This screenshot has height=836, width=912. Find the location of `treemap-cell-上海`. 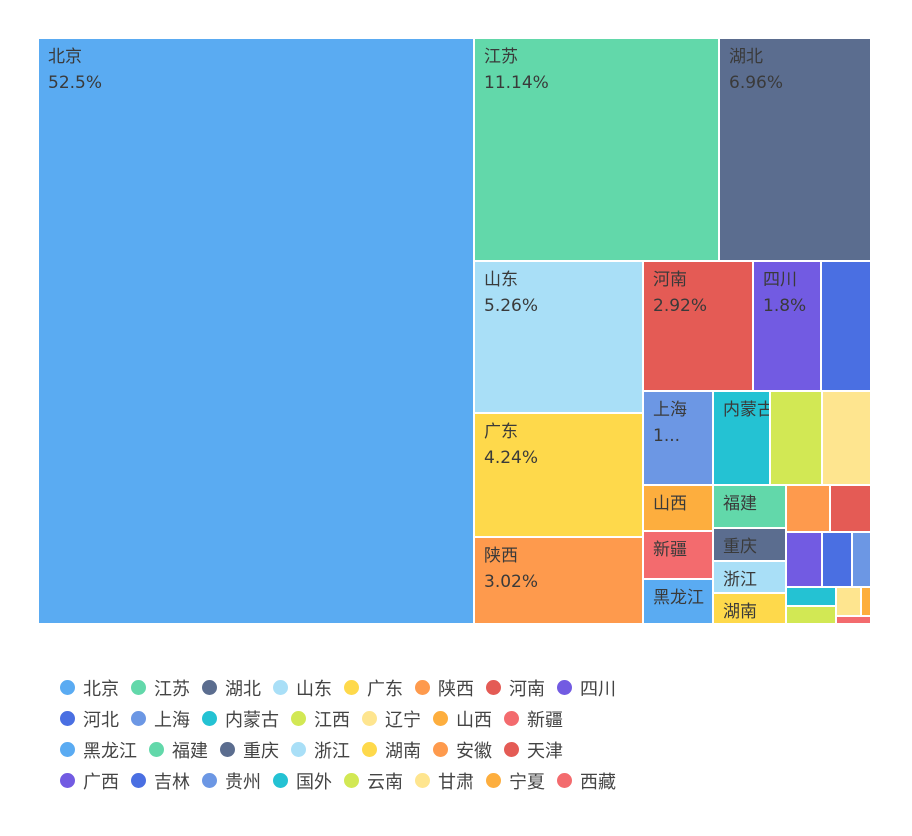

treemap-cell-上海 is located at coordinates (678, 438).